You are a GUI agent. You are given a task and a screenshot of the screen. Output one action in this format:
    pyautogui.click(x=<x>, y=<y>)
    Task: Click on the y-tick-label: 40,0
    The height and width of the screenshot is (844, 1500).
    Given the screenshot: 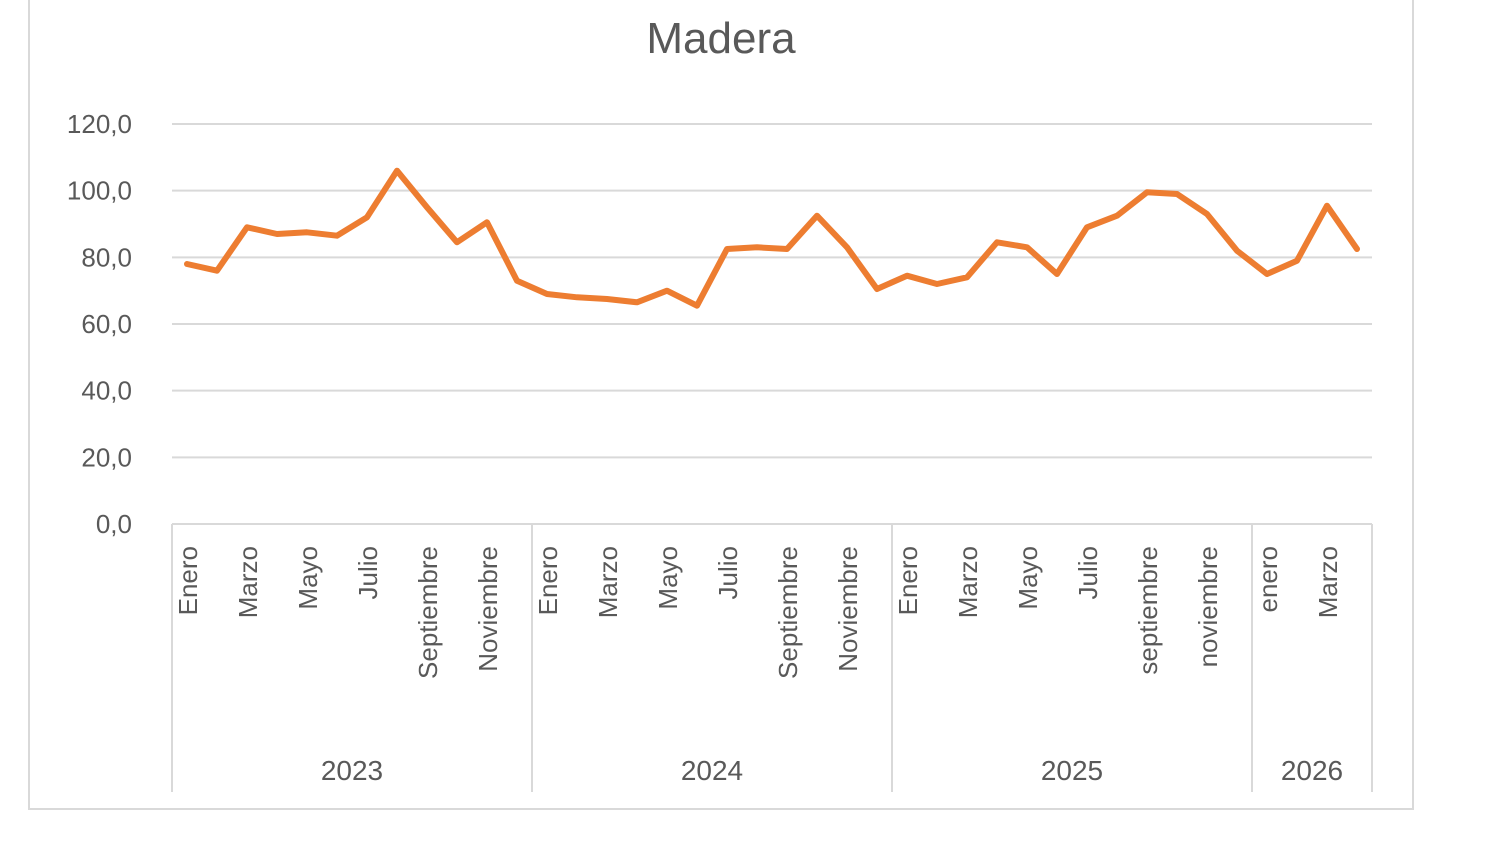 What is the action you would take?
    pyautogui.click(x=106, y=391)
    